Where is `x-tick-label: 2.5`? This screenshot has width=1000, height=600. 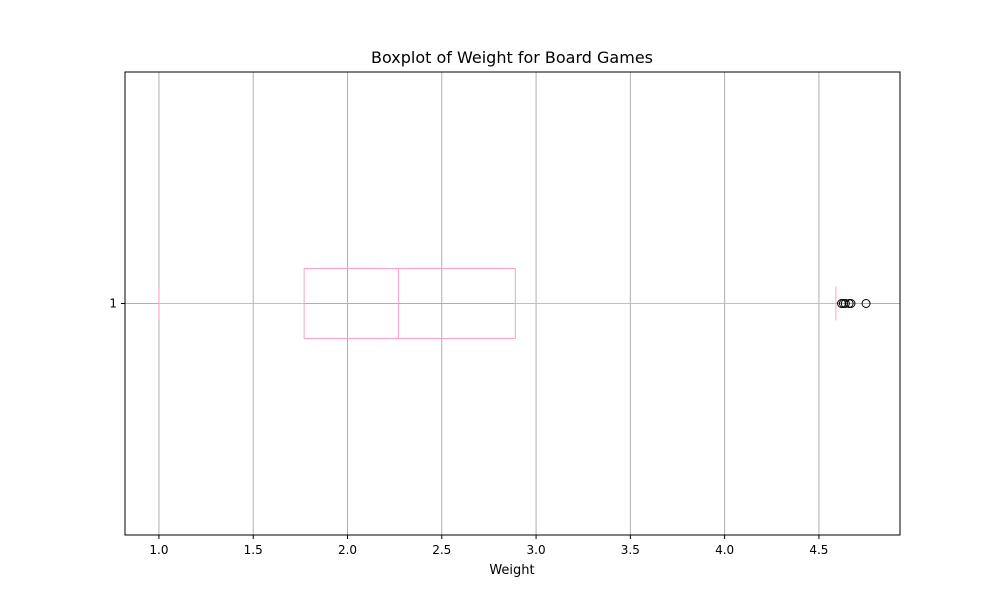
x-tick-label: 2.5 is located at coordinates (441, 550).